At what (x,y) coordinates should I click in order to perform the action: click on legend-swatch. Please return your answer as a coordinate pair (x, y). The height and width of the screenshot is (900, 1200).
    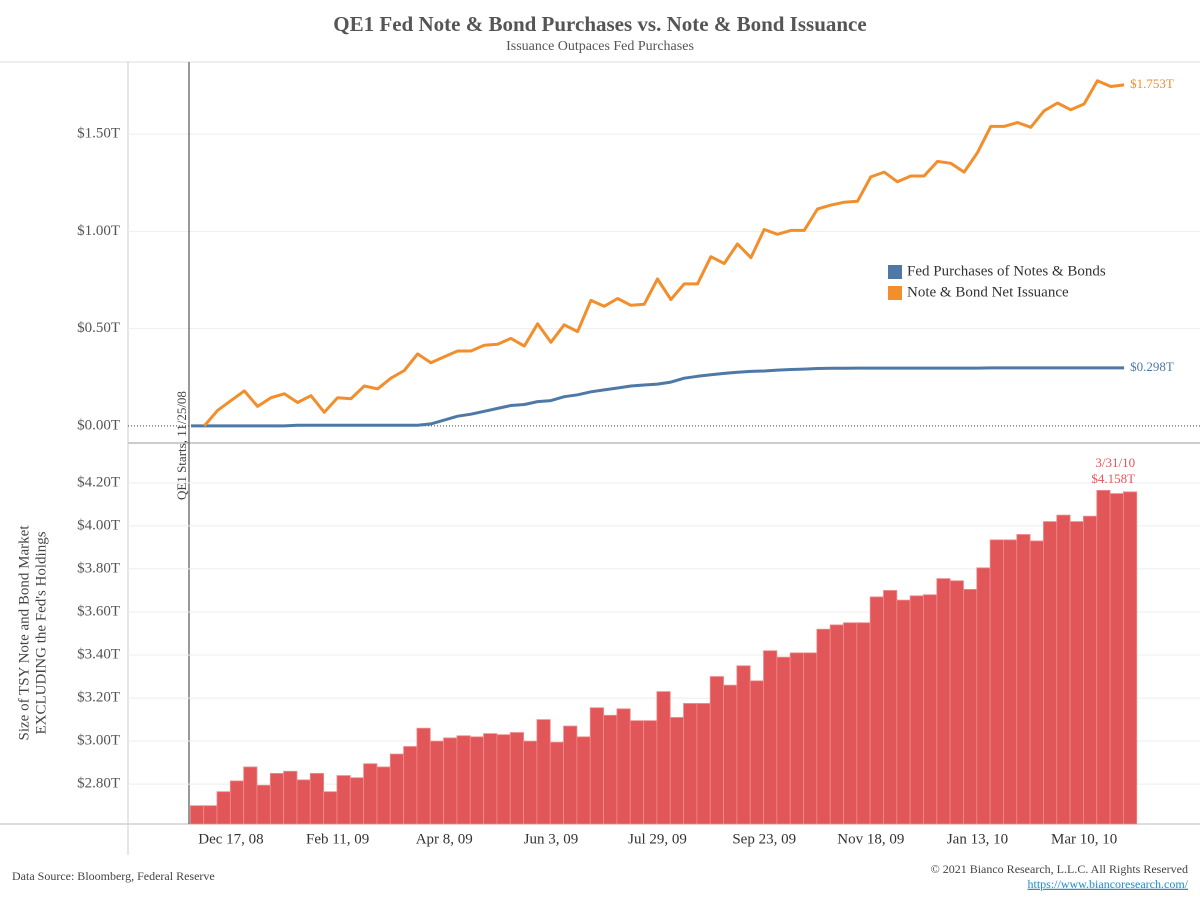
    Looking at the image, I should click on (895, 293).